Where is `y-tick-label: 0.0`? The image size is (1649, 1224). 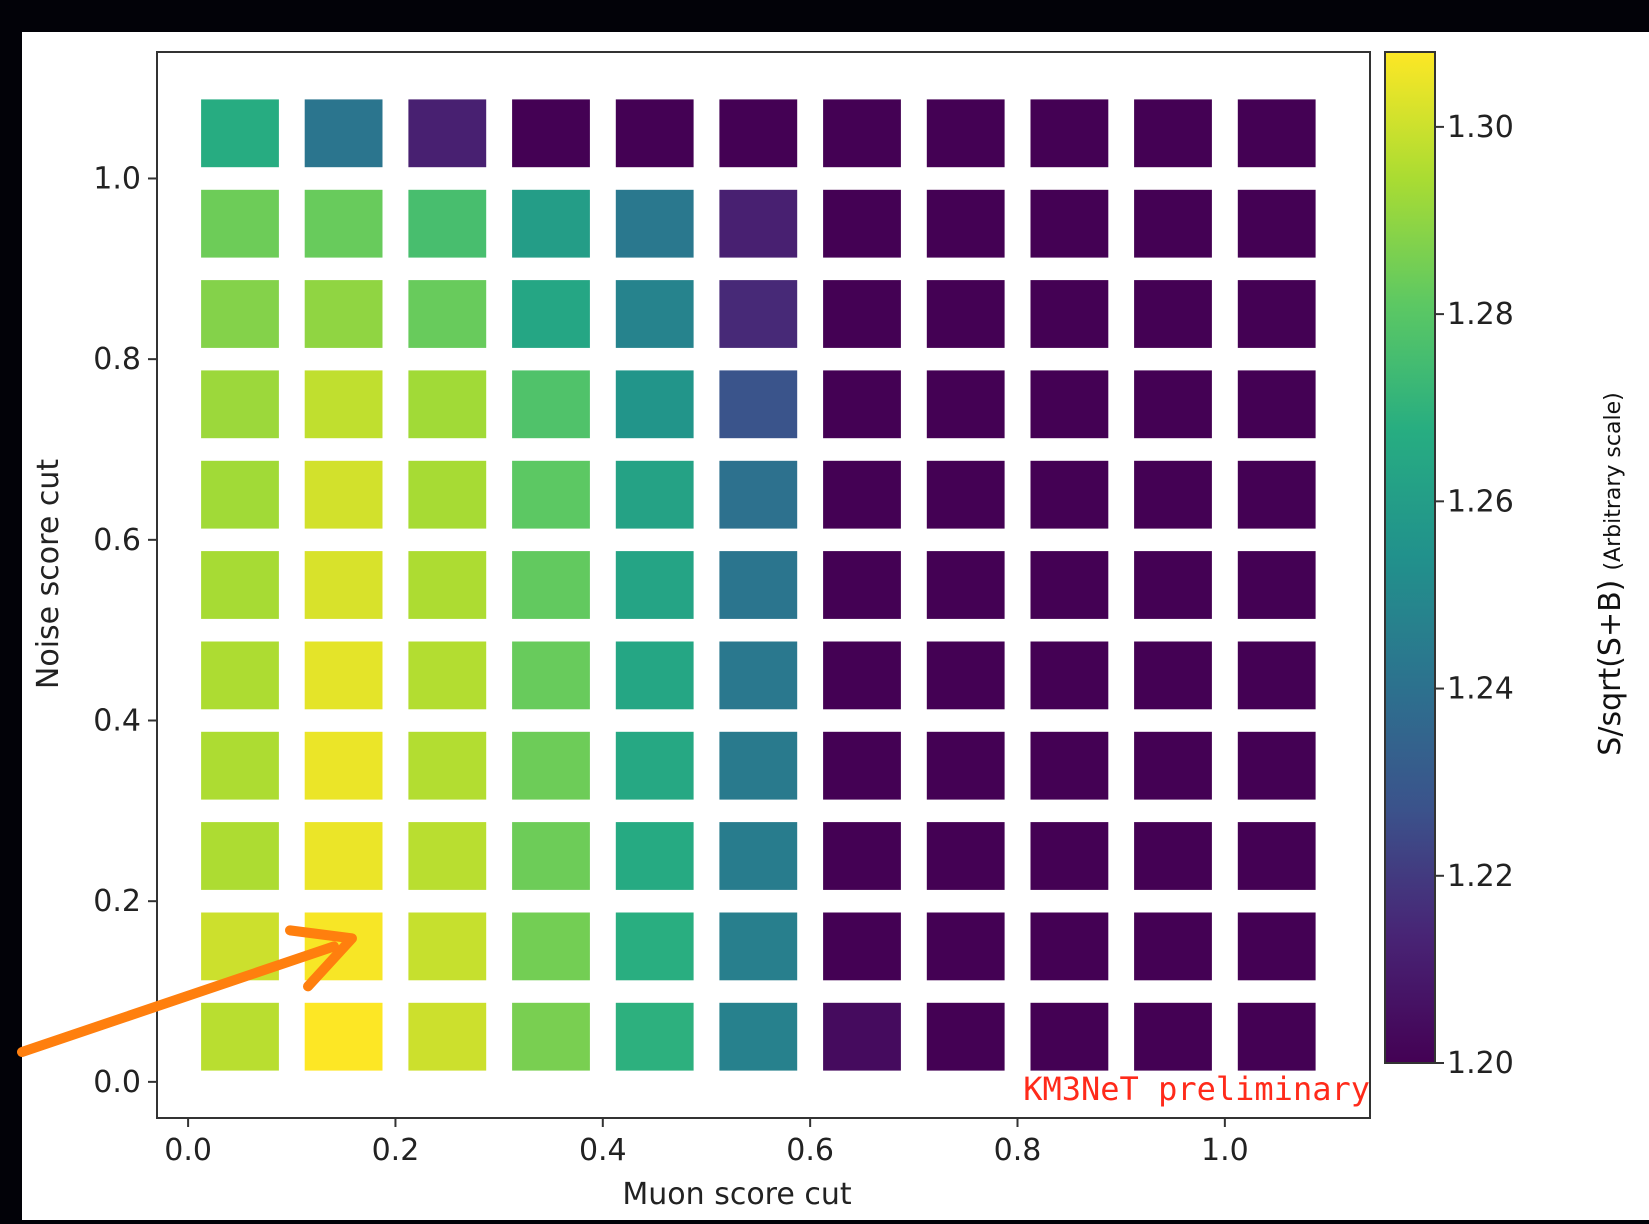 y-tick-label: 0.0 is located at coordinates (117, 1082).